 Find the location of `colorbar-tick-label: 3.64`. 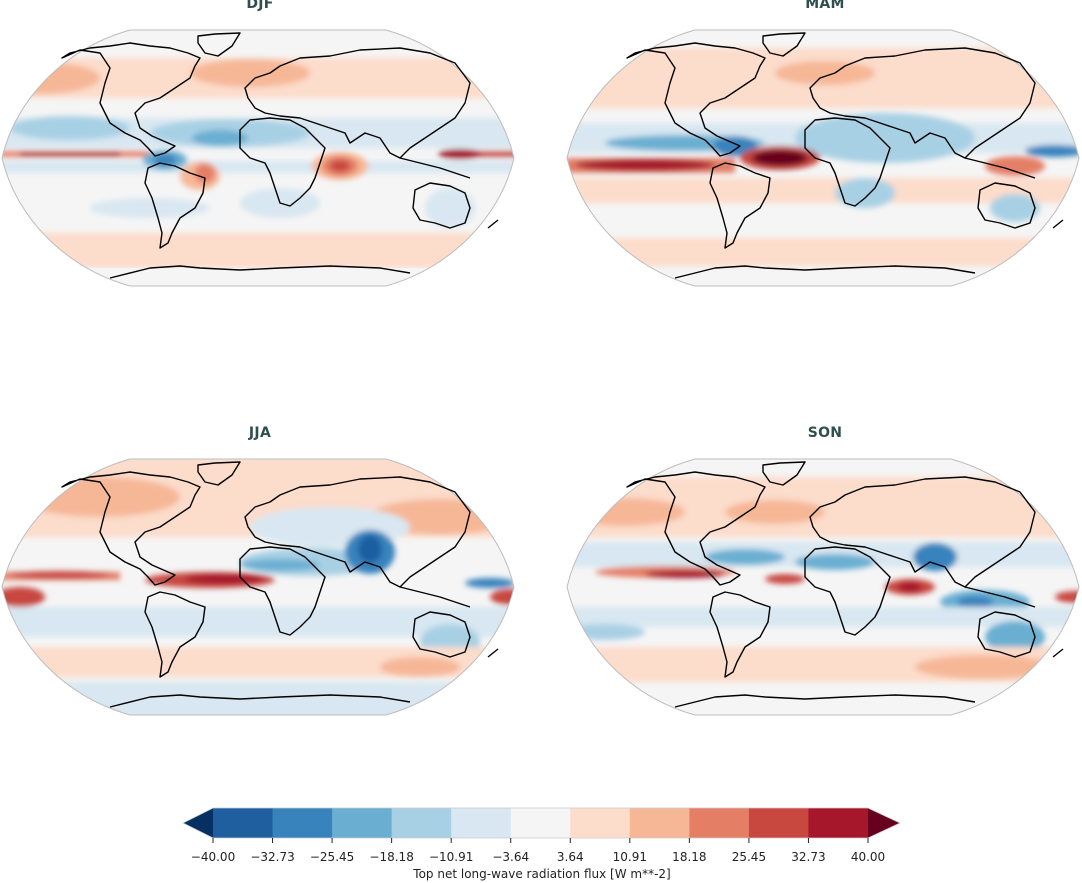

colorbar-tick-label: 3.64 is located at coordinates (570, 857).